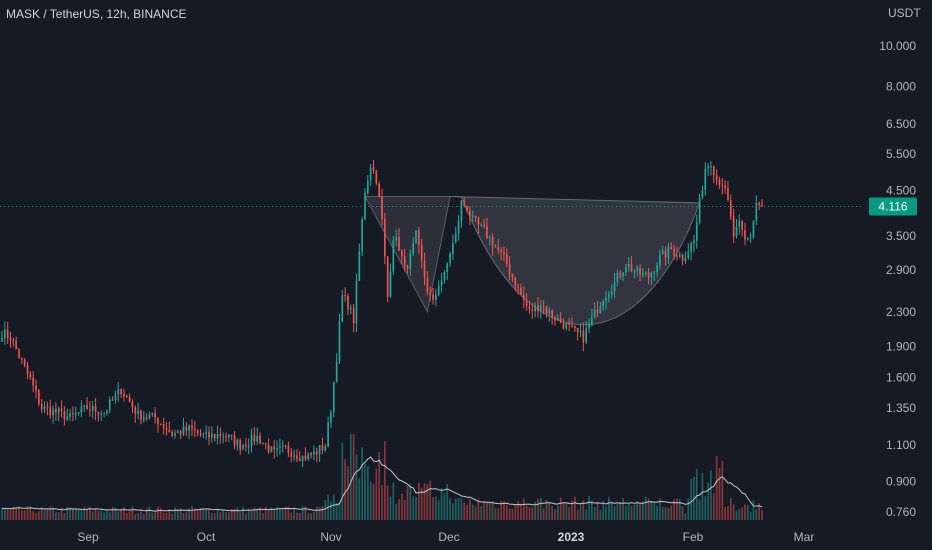  What do you see at coordinates (901, 377) in the screenshot?
I see `price-tick-label: 1.600` at bounding box center [901, 377].